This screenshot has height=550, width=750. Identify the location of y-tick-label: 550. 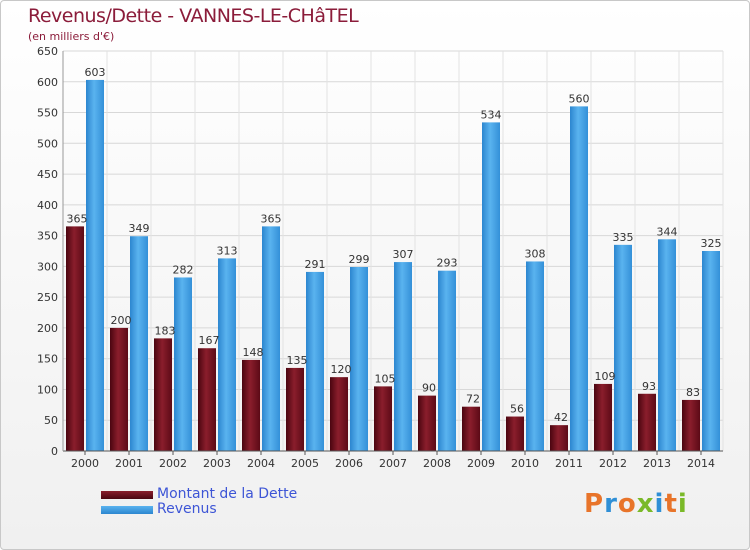
(47, 113).